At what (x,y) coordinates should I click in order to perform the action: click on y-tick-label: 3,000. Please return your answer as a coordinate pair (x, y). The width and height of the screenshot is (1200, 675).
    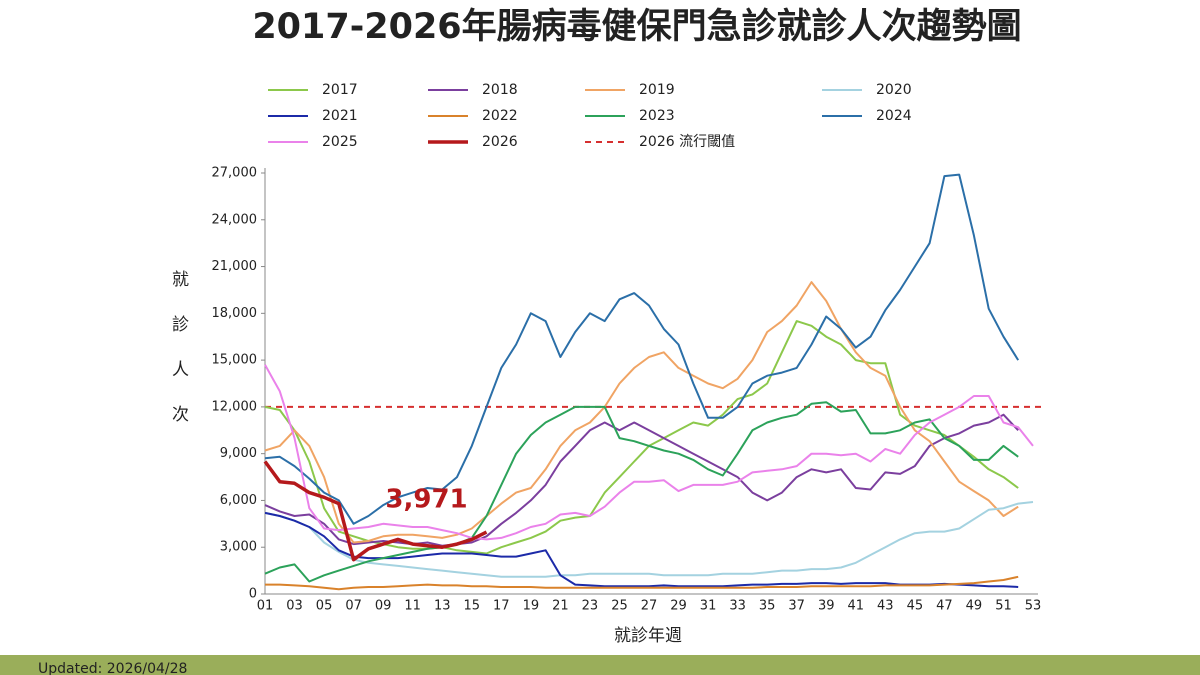
    Looking at the image, I should click on (238, 547).